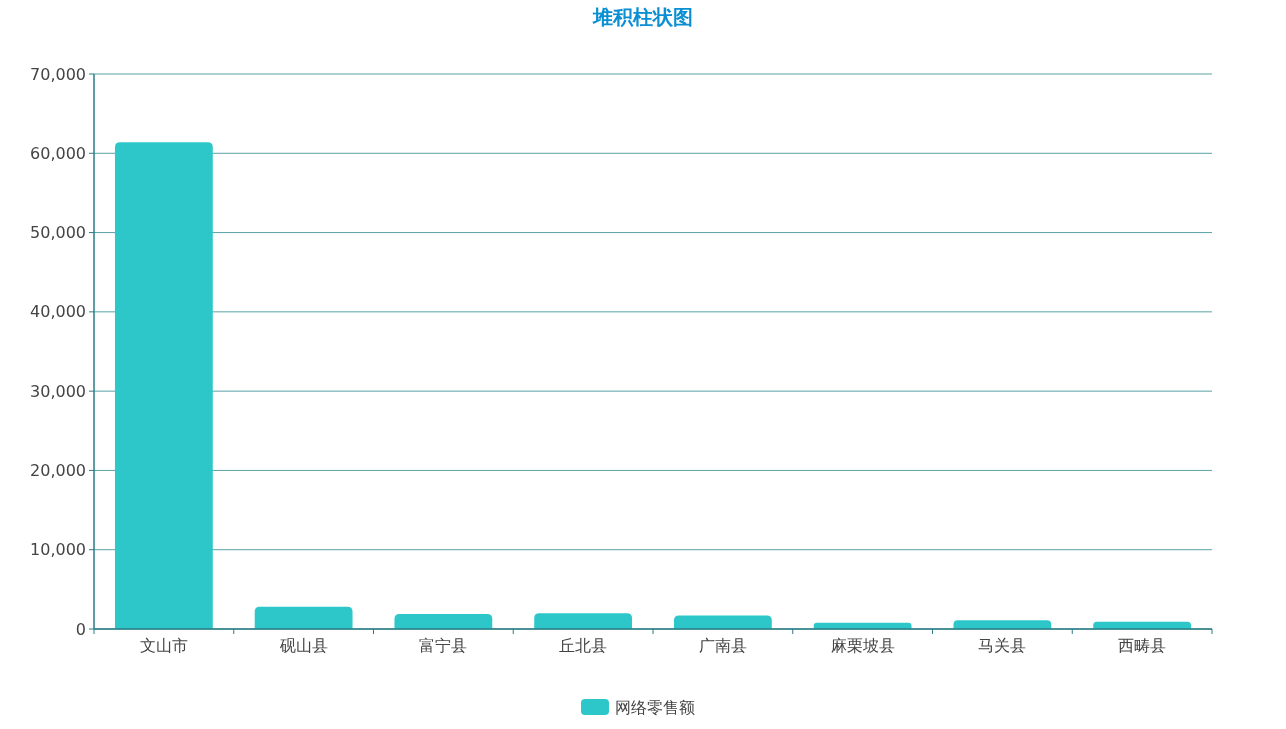 The width and height of the screenshot is (1286, 729). Describe the element at coordinates (58, 74) in the screenshot. I see `y-tick-label: 70,000` at that location.